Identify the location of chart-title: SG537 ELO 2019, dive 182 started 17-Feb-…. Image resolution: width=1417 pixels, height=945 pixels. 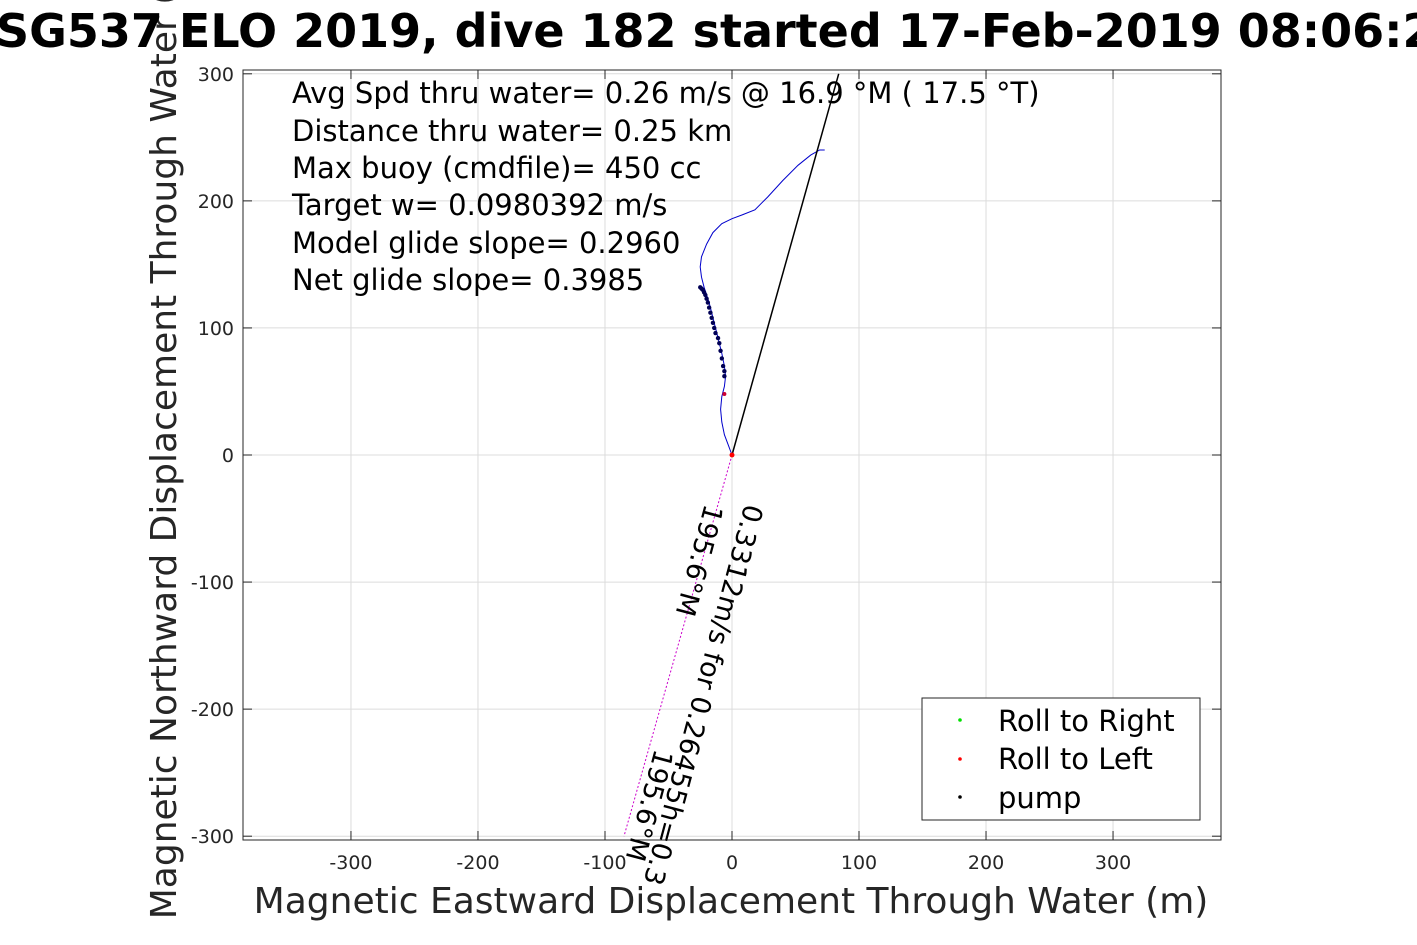
(708, 31).